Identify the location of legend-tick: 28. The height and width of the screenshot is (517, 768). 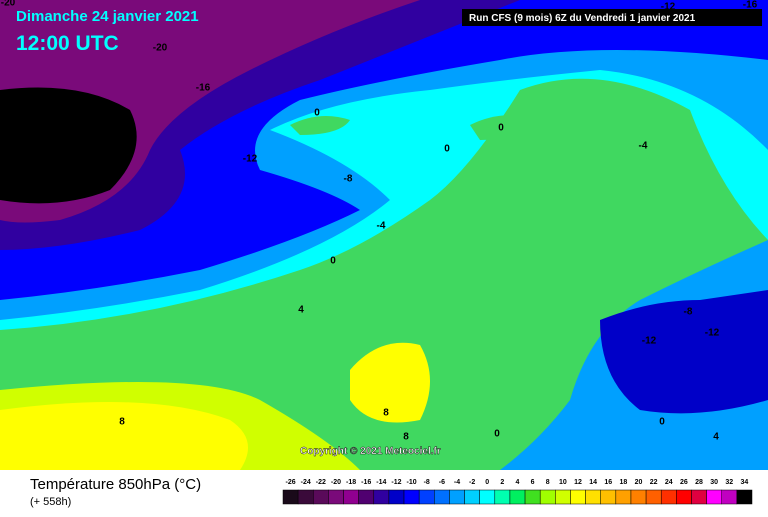
(699, 482).